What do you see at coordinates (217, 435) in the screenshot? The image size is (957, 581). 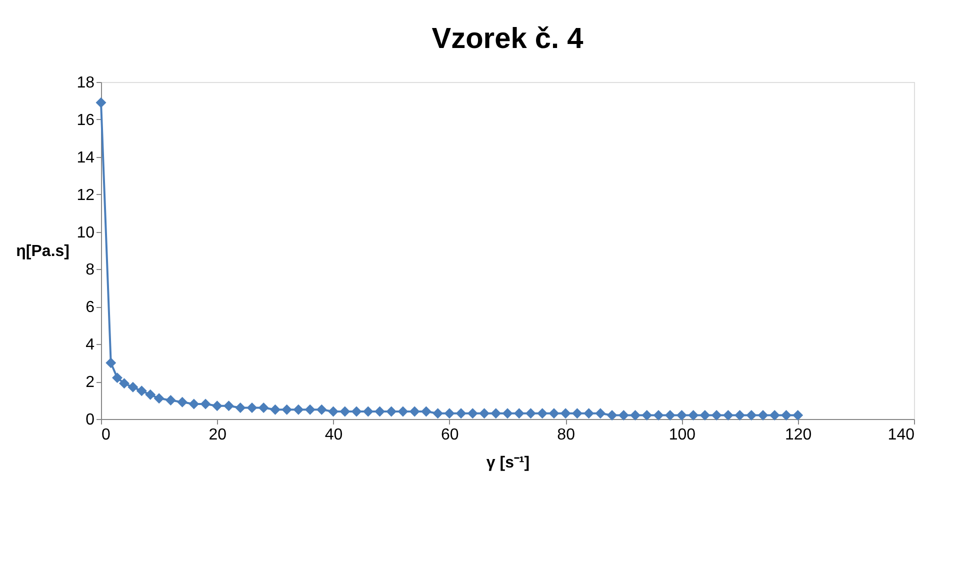 I see `x-tick-label: 20` at bounding box center [217, 435].